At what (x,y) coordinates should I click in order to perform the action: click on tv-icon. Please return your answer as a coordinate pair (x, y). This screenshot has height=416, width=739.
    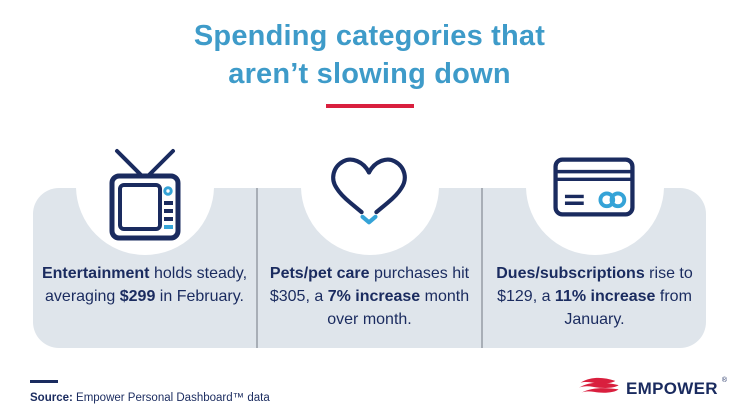
    Looking at the image, I should click on (145, 197).